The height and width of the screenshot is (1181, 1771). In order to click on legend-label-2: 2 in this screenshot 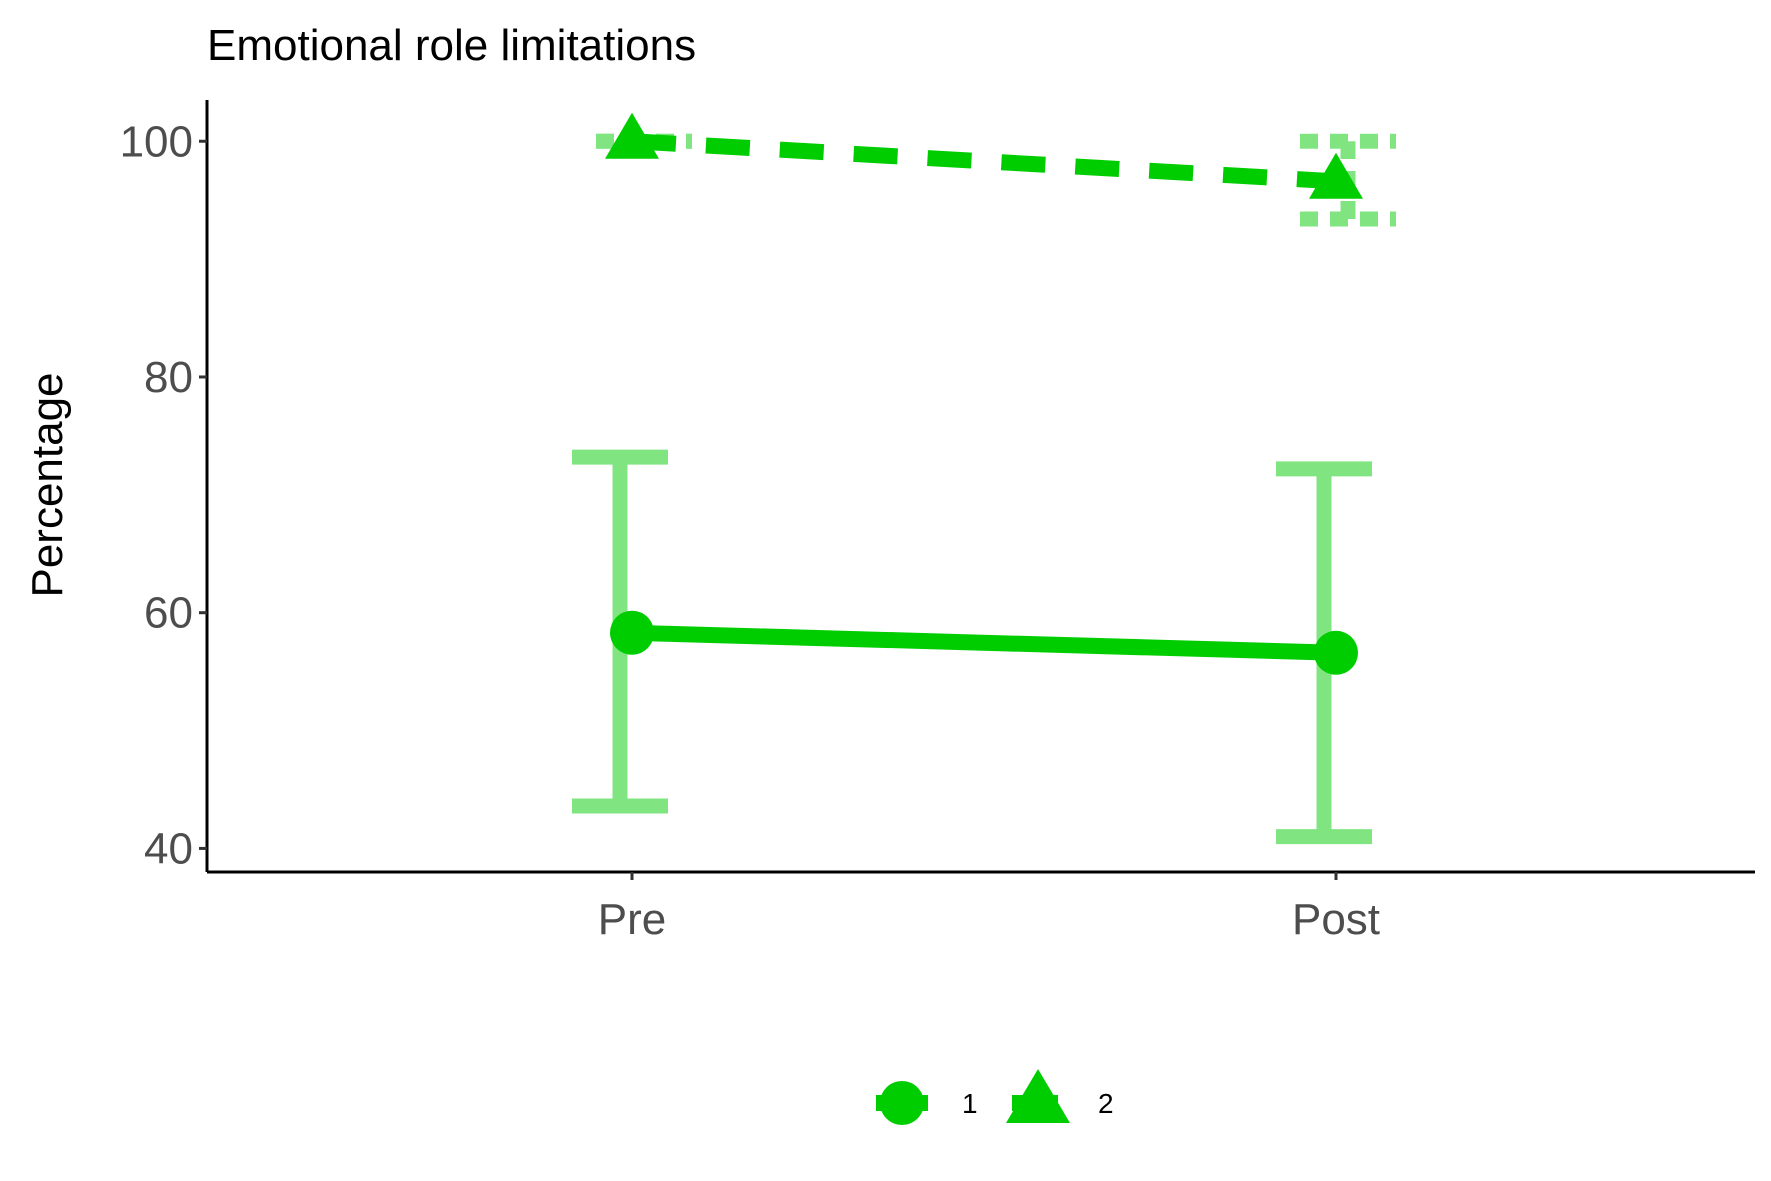, I will do `click(1106, 1103)`.